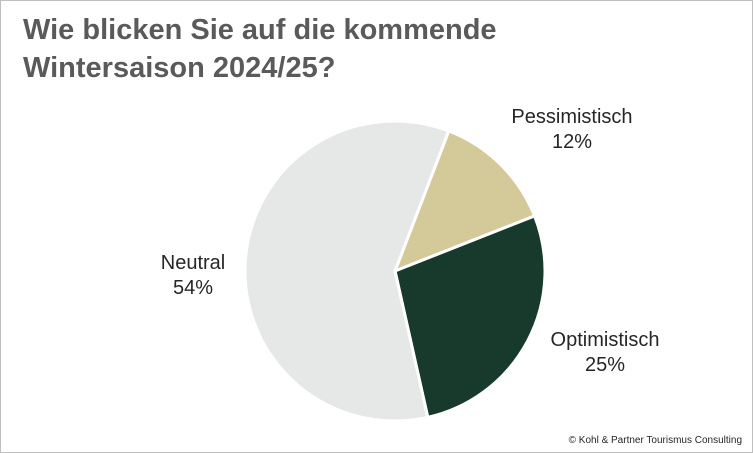 This screenshot has width=753, height=453. What do you see at coordinates (605, 352) in the screenshot?
I see `slice-label-optimistisch: Optimistisch 25%` at bounding box center [605, 352].